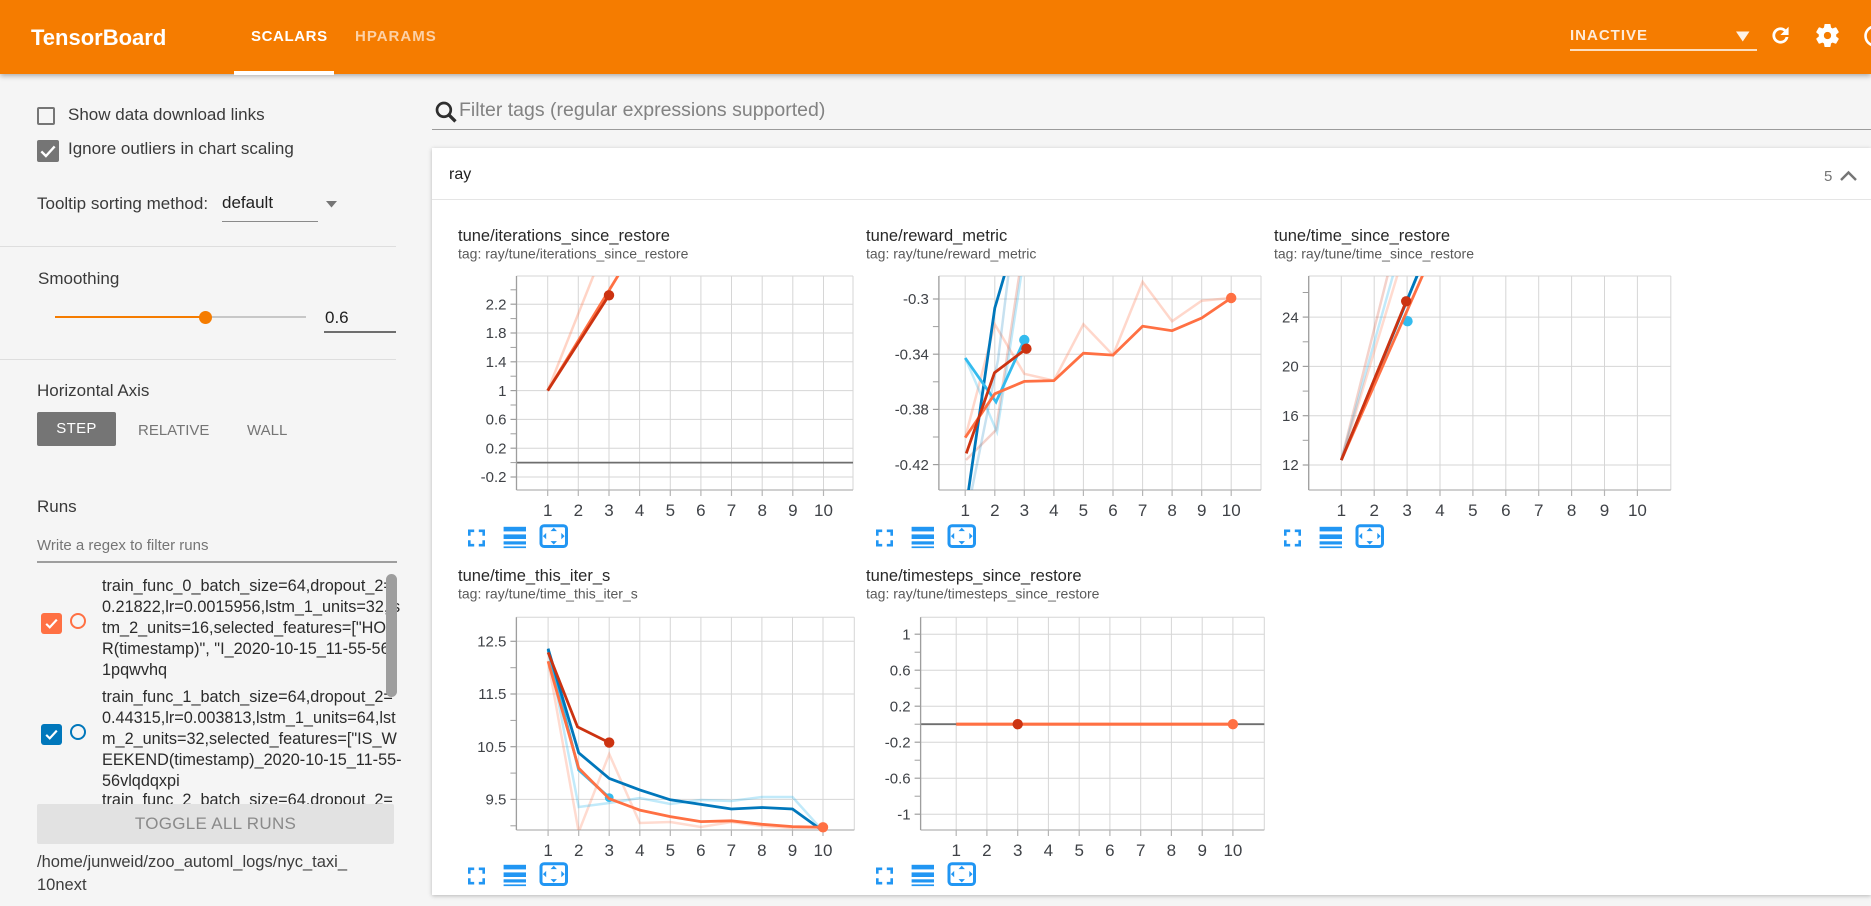  What do you see at coordinates (1290, 465) in the screenshot?
I see `svg-text: 12` at bounding box center [1290, 465].